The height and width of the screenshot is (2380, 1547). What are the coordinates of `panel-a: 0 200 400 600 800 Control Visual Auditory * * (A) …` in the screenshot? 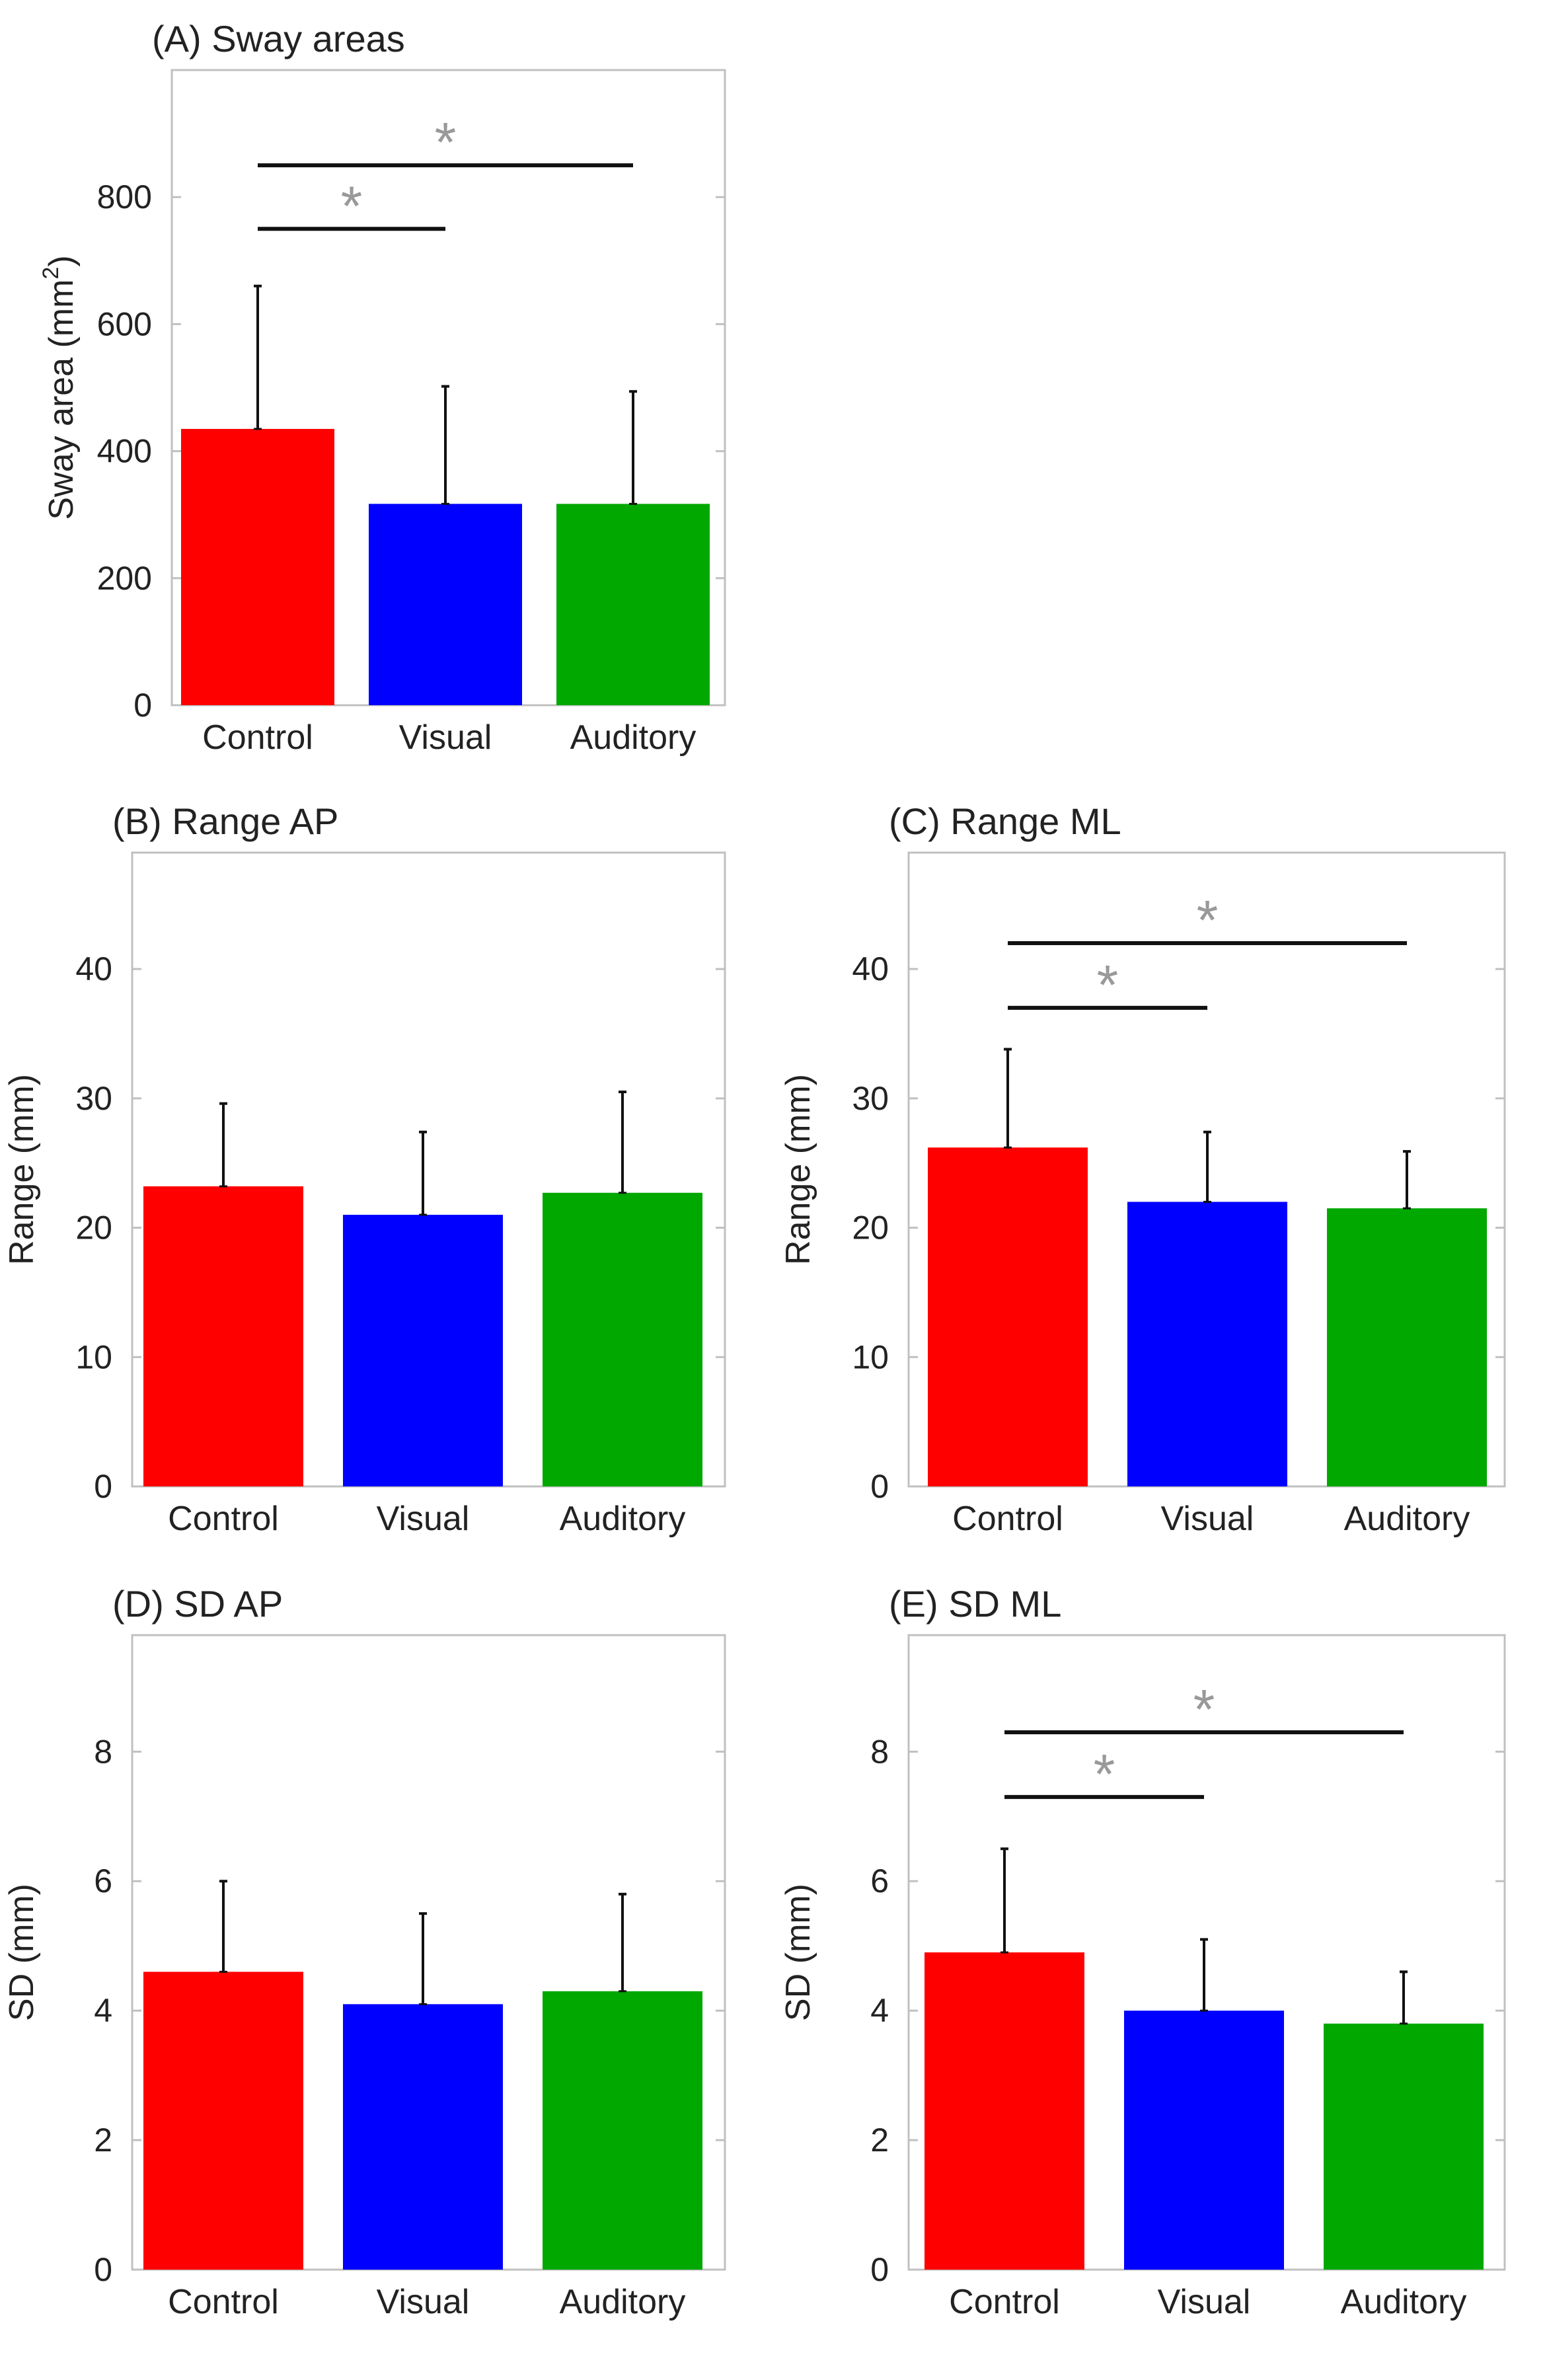 It's located at (382, 387).